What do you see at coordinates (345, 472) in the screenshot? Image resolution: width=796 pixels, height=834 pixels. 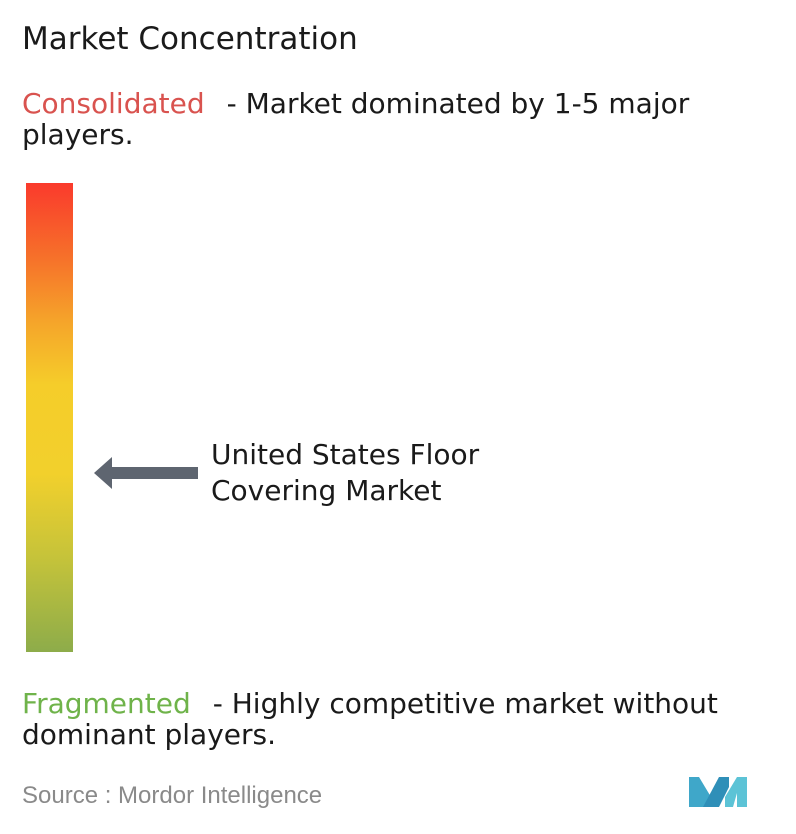 I see `market-marker-label: United States Floor Covering Market` at bounding box center [345, 472].